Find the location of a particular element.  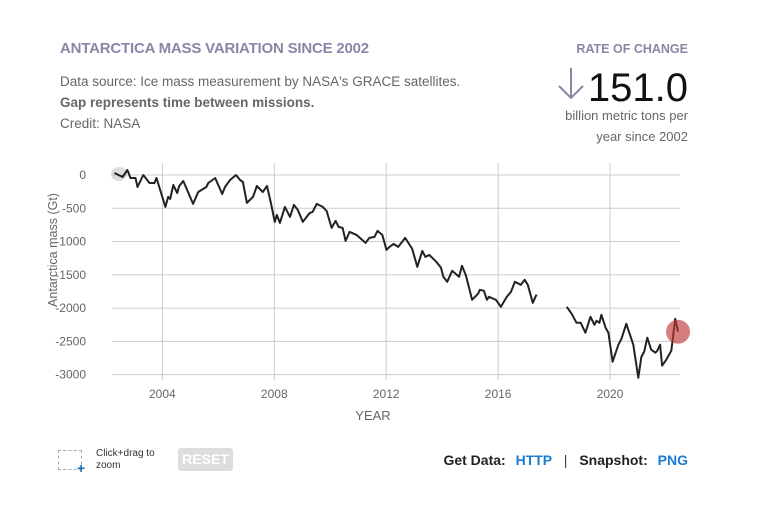

x-ticks: 2004 2008 2012 2016 2020 is located at coordinates (386, 394).